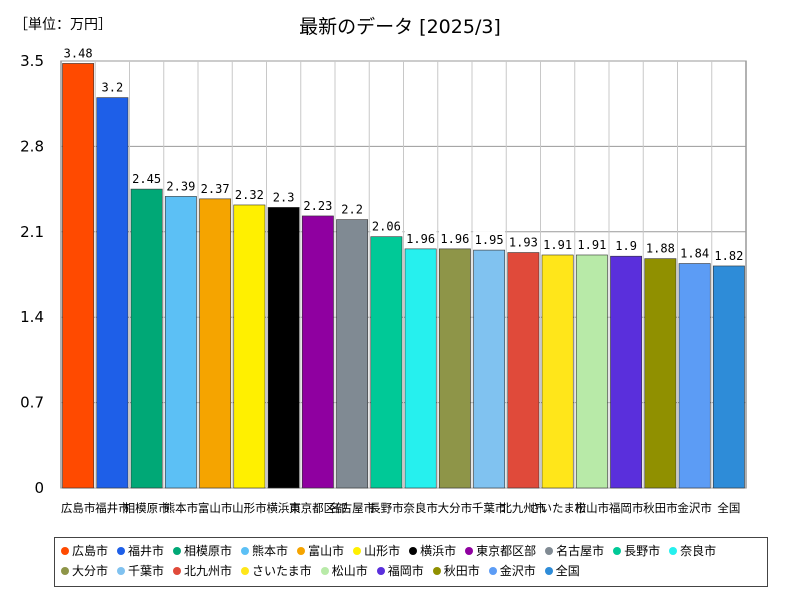 The height and width of the screenshot is (600, 800). Describe the element at coordinates (326, 551) in the screenshot. I see `legend-label: 富山市` at that location.